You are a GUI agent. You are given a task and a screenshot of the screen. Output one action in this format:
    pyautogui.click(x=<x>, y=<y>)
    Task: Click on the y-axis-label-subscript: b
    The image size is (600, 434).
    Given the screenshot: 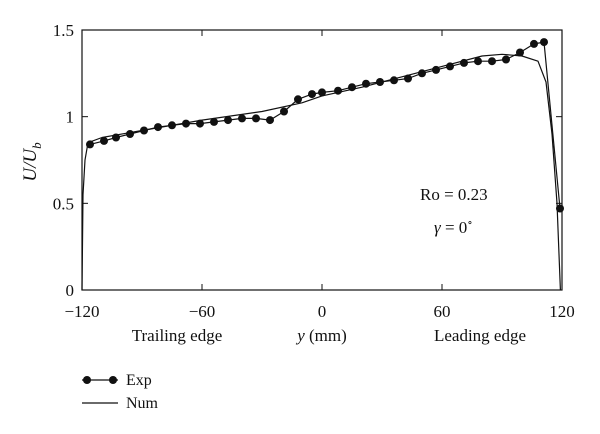 What is the action you would take?
    pyautogui.click(x=36, y=145)
    